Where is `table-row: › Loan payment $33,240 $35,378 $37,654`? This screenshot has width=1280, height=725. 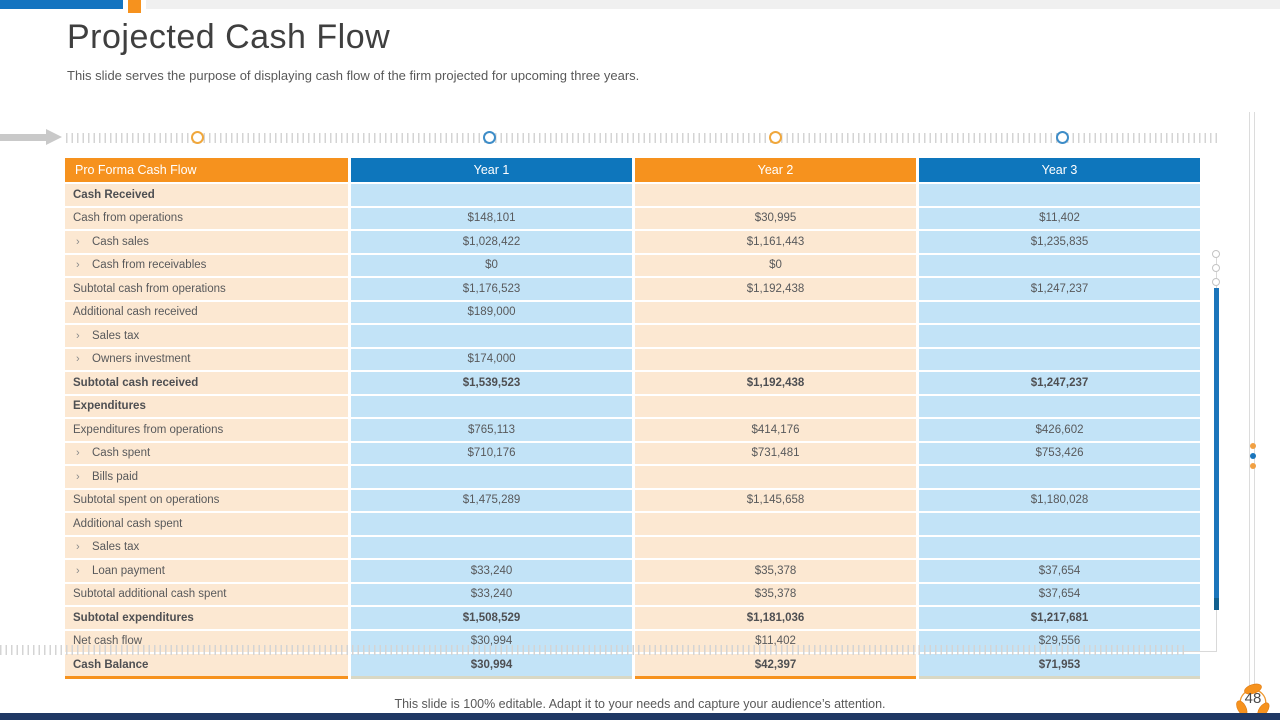 table-row: › Loan payment $33,240 $35,378 $37,654 is located at coordinates (632, 571).